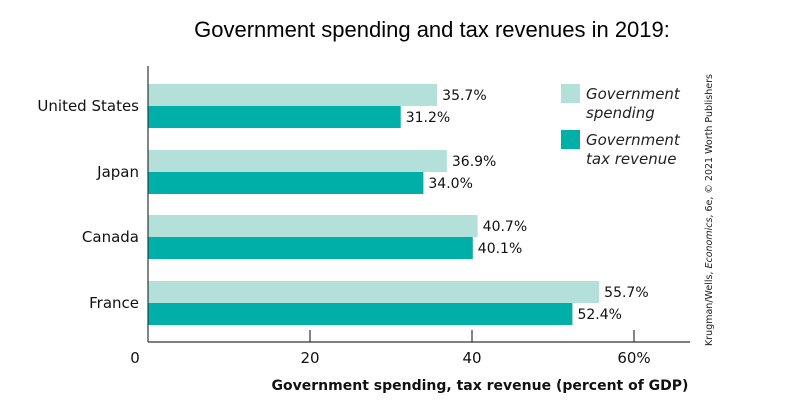 Image resolution: width=804 pixels, height=415 pixels. What do you see at coordinates (390, 358) in the screenshot?
I see `x-tick-labels-group: 0 20 40 60%` at bounding box center [390, 358].